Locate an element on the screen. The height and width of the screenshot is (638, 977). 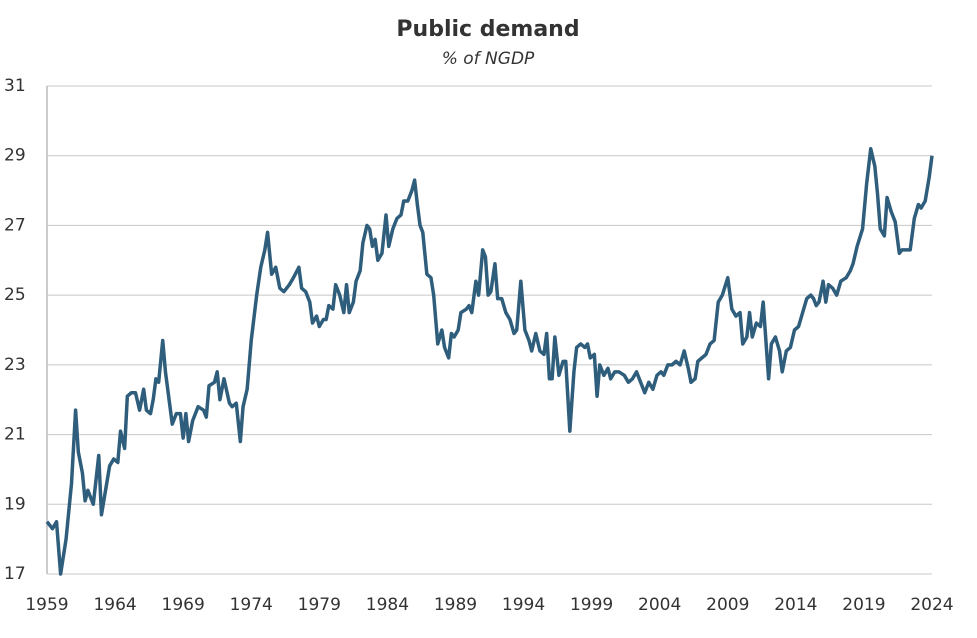
x-tick-label: 1964 is located at coordinates (114, 605).